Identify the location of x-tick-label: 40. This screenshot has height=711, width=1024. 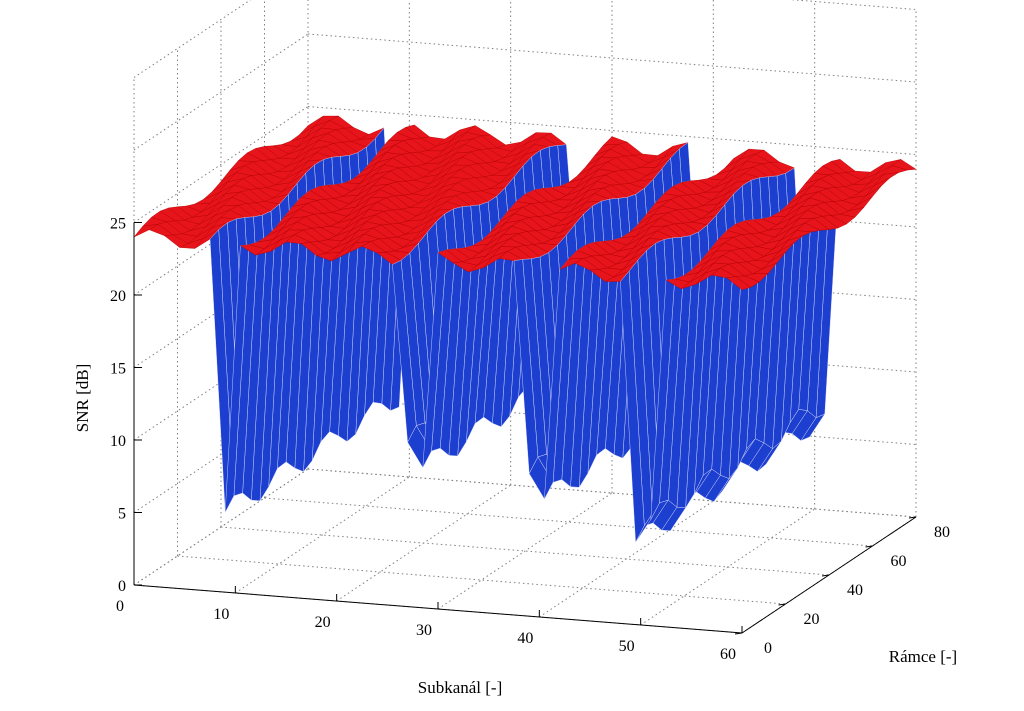
(525, 638).